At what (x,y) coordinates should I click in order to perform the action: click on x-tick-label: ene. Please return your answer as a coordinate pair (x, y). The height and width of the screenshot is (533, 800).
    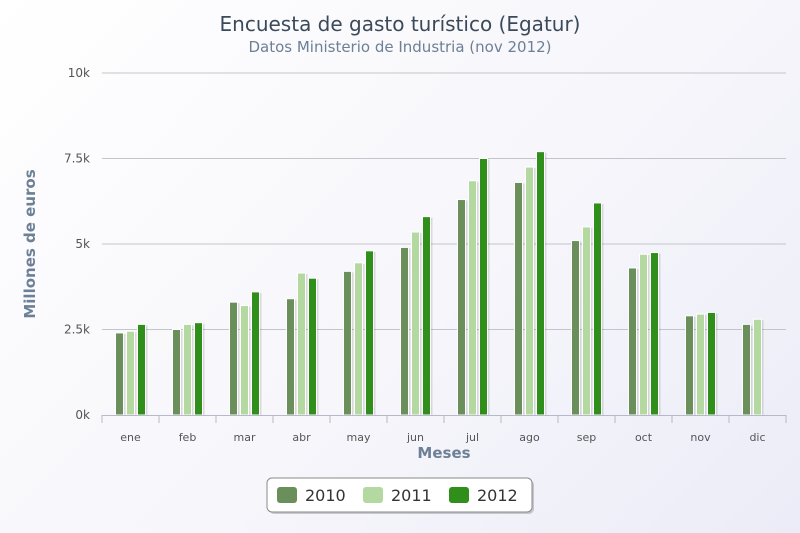
    Looking at the image, I should click on (130, 437).